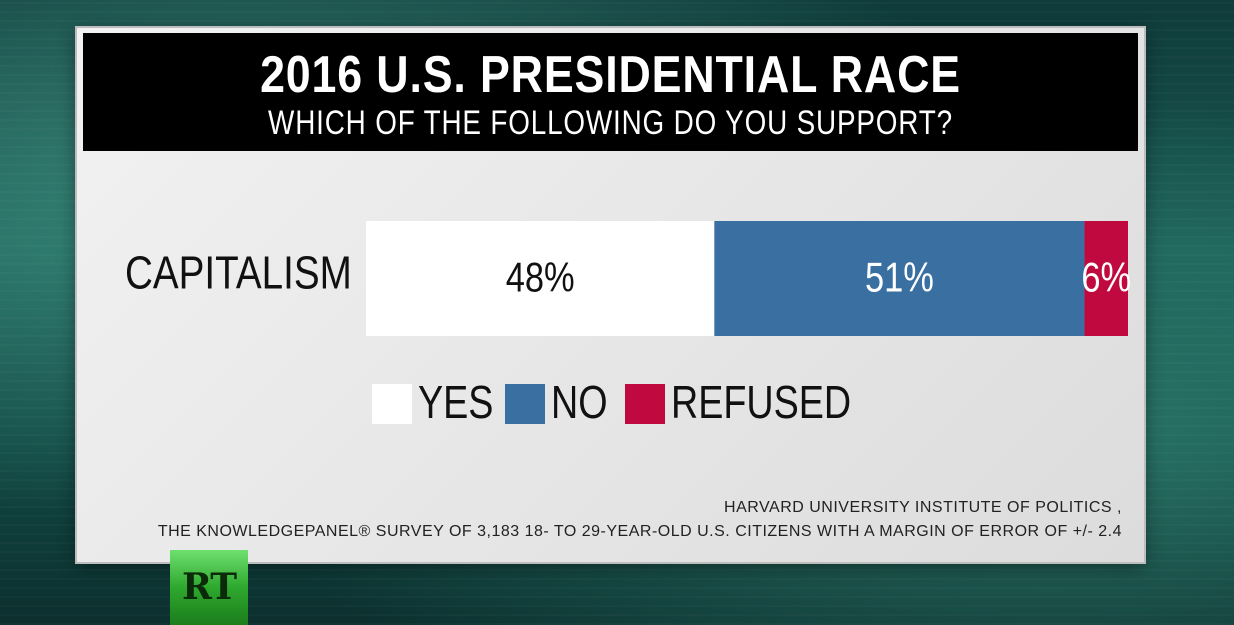  What do you see at coordinates (238, 272) in the screenshot?
I see `category-label: CAPITALISM` at bounding box center [238, 272].